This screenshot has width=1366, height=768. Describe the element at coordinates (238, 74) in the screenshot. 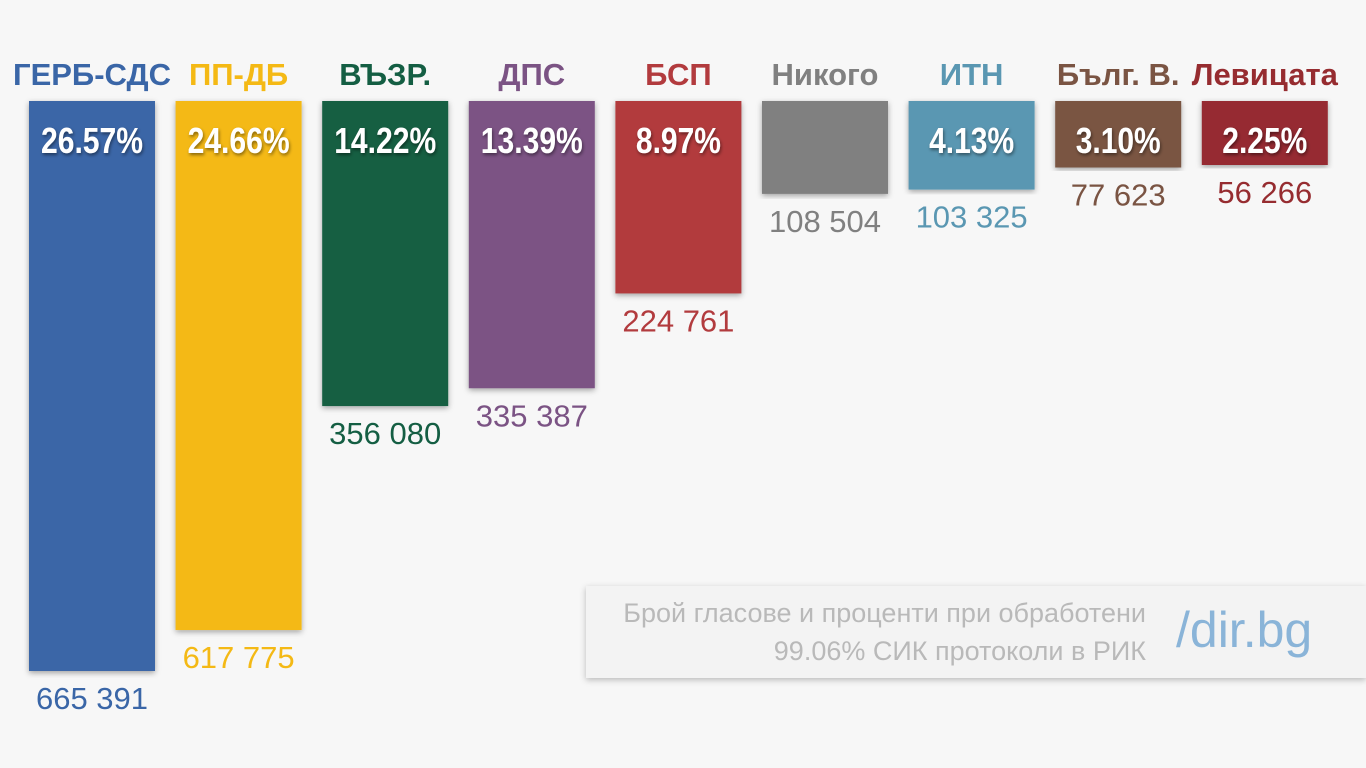

I see `party-name-пп-дб: ПП-ДБ` at that location.